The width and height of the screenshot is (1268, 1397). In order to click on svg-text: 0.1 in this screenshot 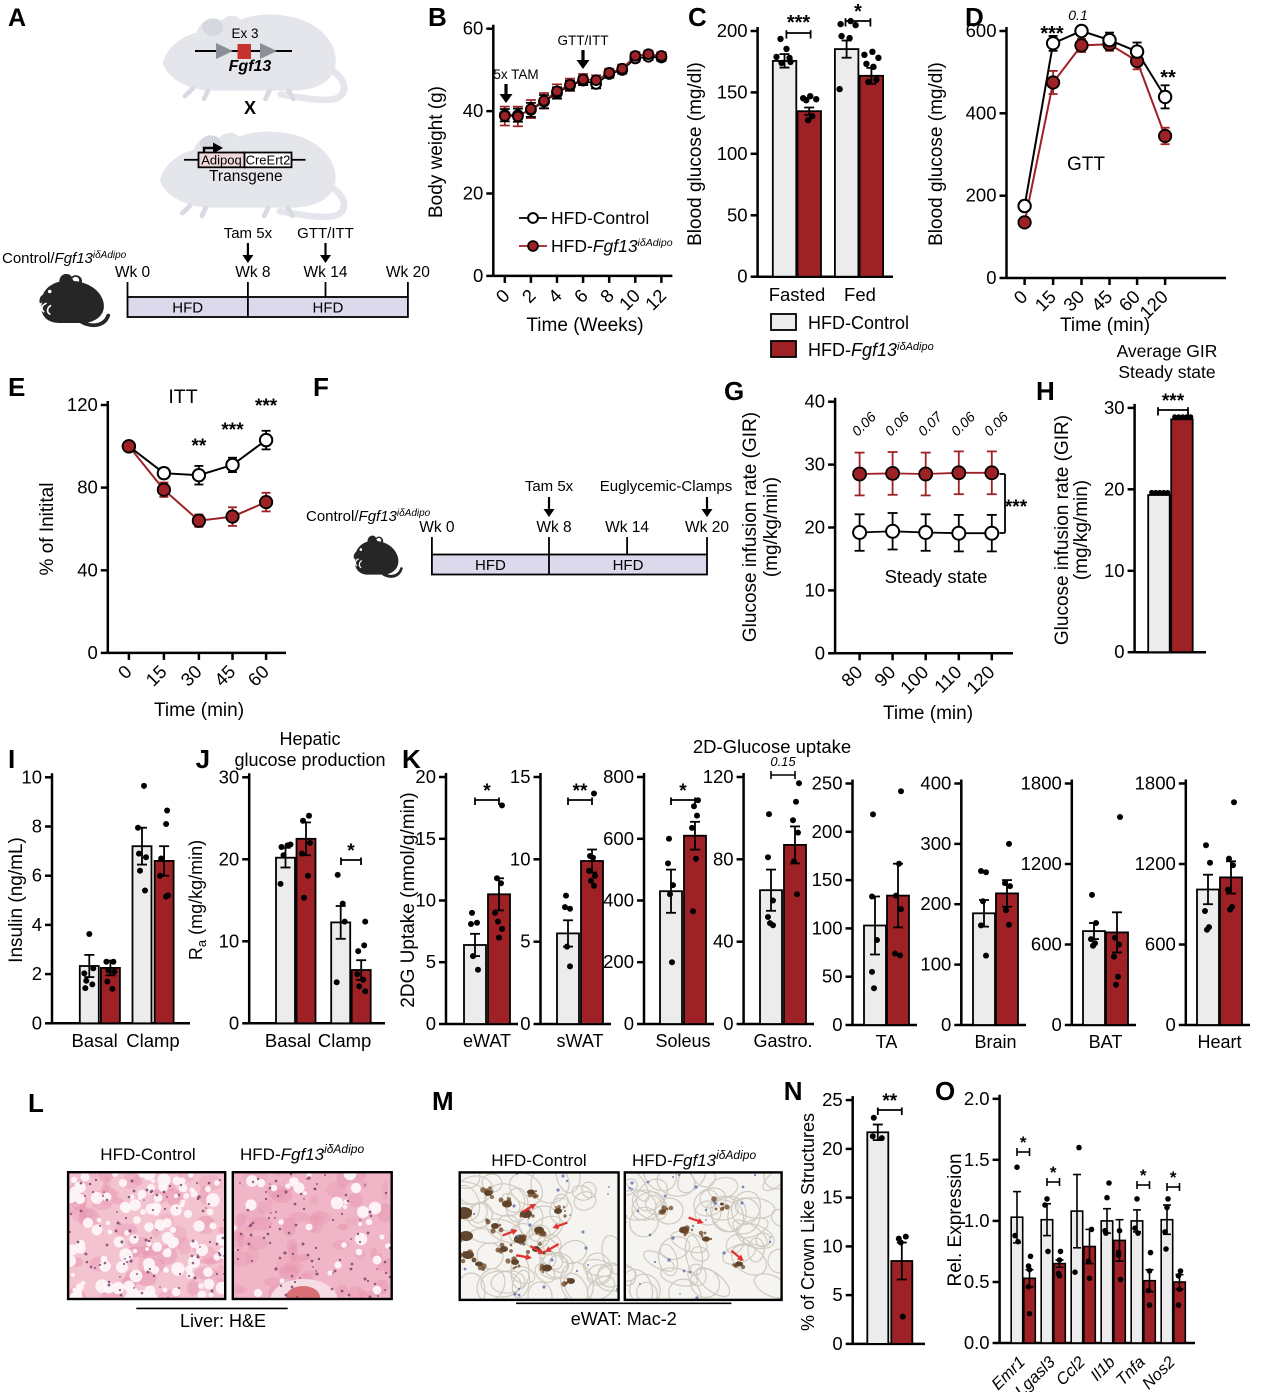, I will do `click(1077, 15)`.